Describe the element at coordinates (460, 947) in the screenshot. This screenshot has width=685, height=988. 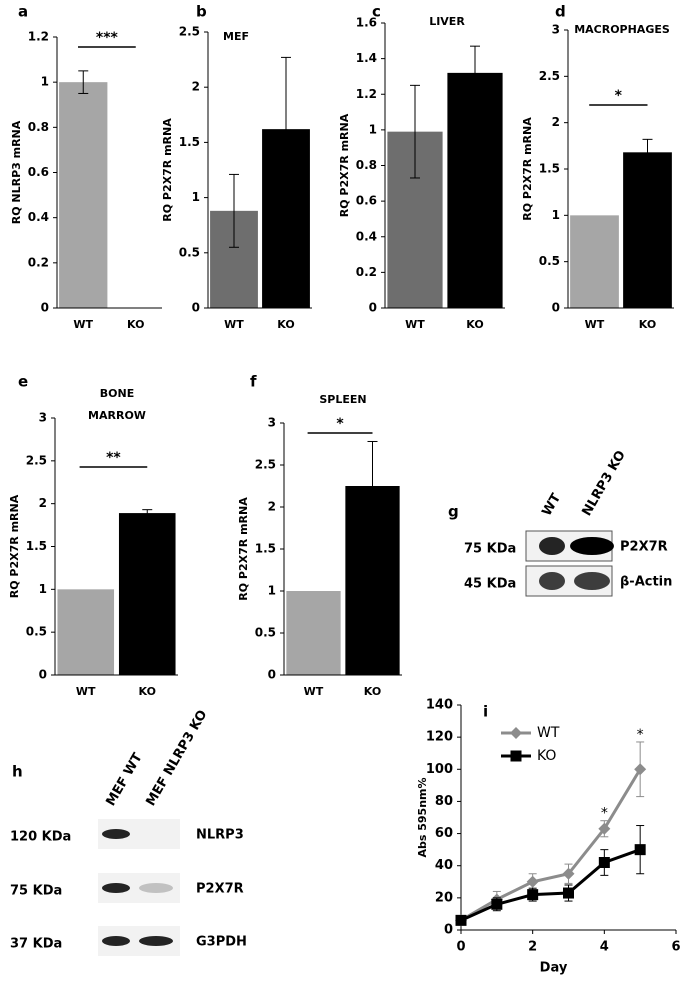
I see `x-tick-label: 0` at that location.